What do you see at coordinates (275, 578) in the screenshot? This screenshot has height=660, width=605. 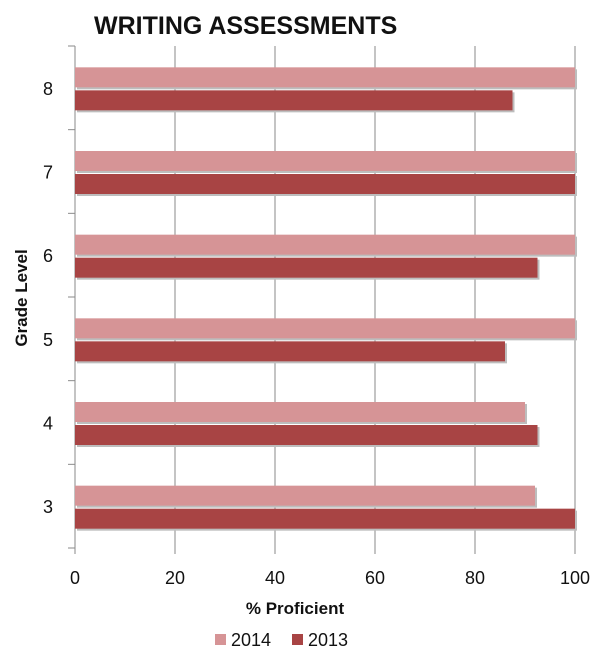 I see `x-tick-label: 40` at bounding box center [275, 578].